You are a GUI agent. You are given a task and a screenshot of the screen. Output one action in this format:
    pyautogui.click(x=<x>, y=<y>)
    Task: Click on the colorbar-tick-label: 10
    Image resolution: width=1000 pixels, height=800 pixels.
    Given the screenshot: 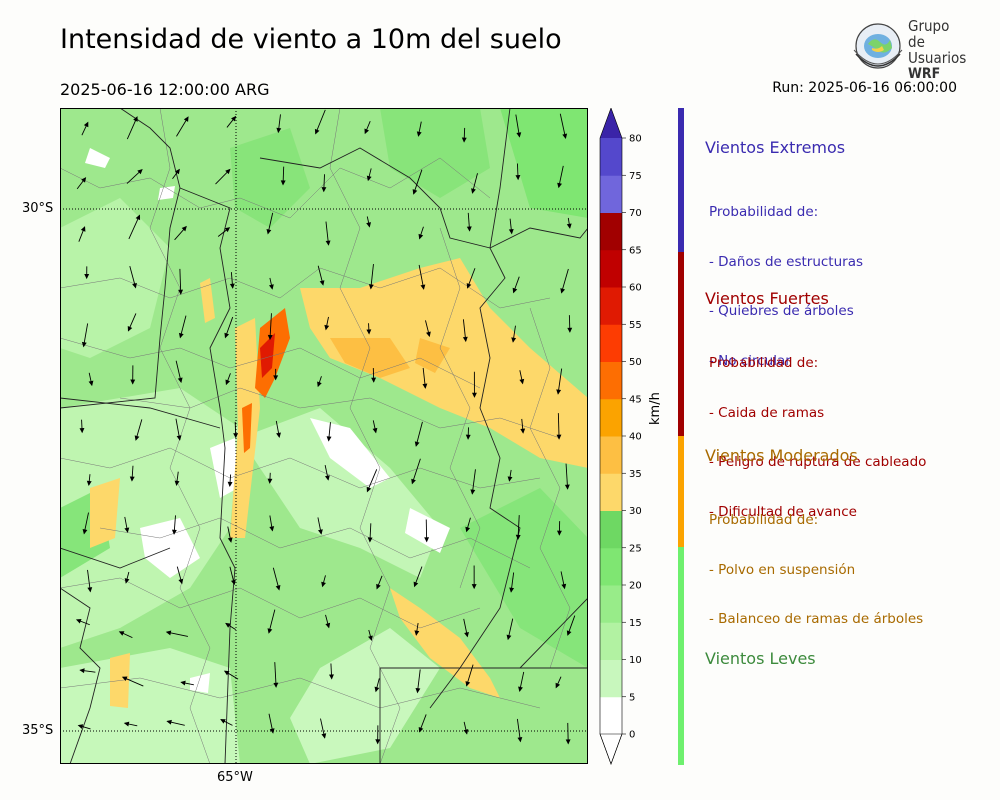 What is the action you would take?
    pyautogui.click(x=635, y=660)
    